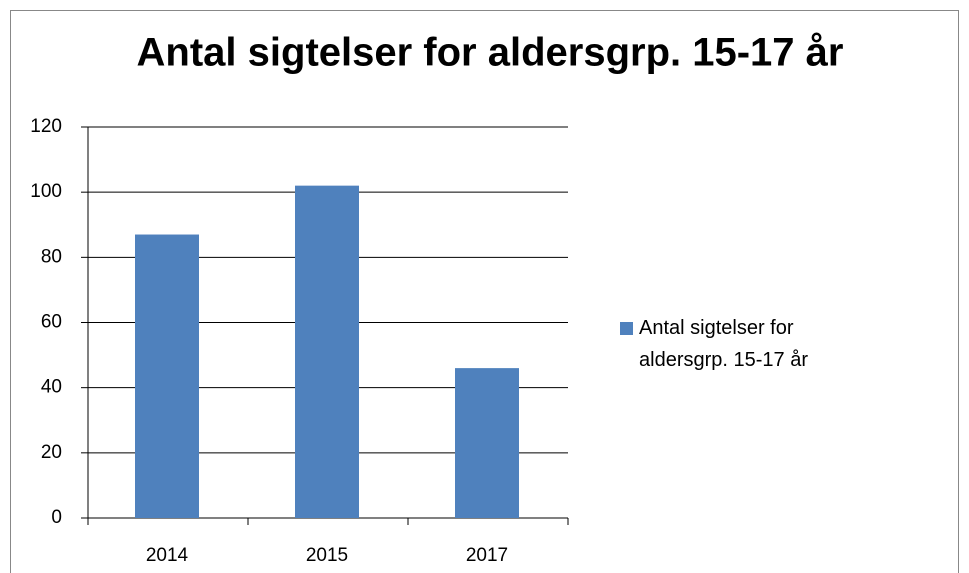  I want to click on x-tick-label: 2017, so click(487, 555).